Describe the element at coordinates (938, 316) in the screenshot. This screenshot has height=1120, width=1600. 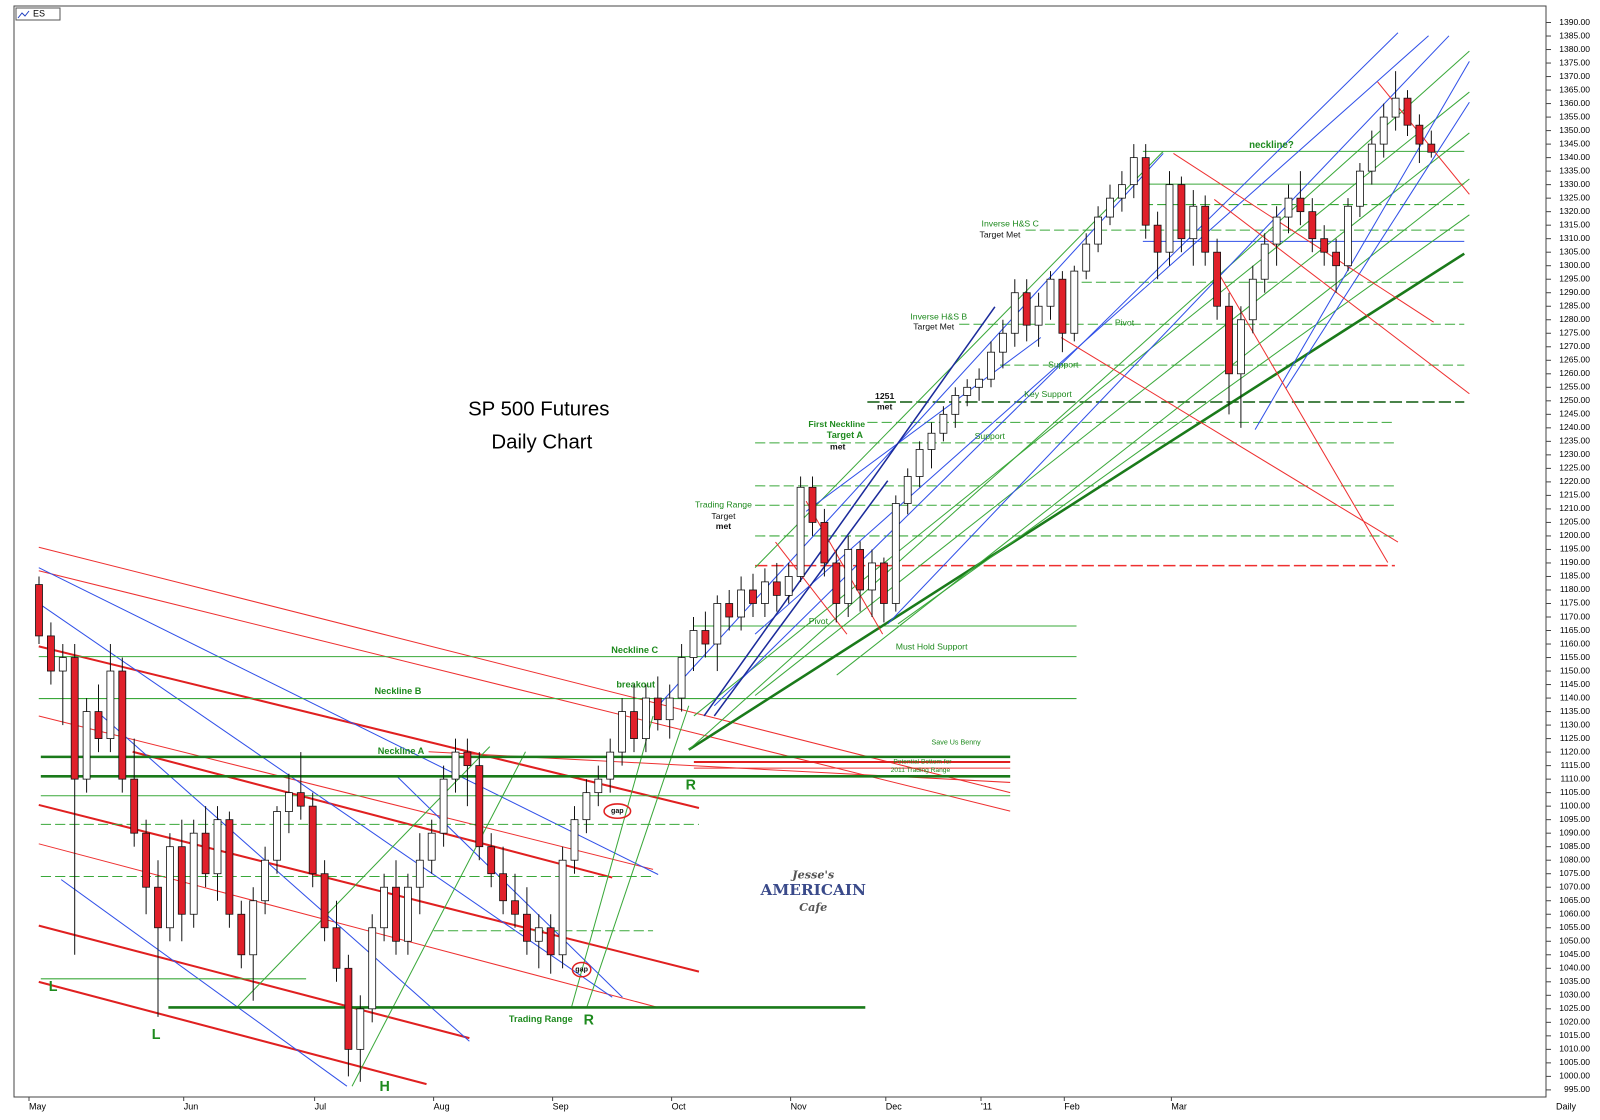
I see `annotation: Inverse H&S B` at that location.